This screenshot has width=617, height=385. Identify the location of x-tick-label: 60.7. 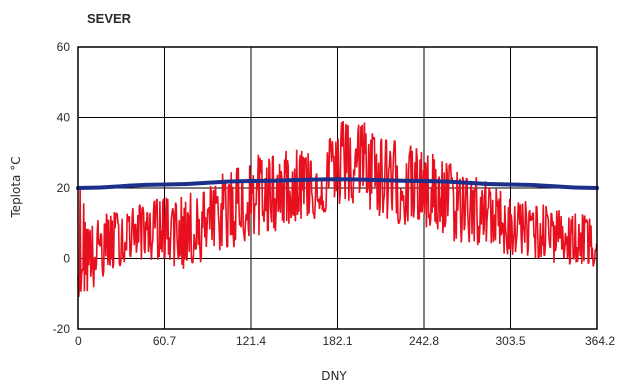
(165, 341).